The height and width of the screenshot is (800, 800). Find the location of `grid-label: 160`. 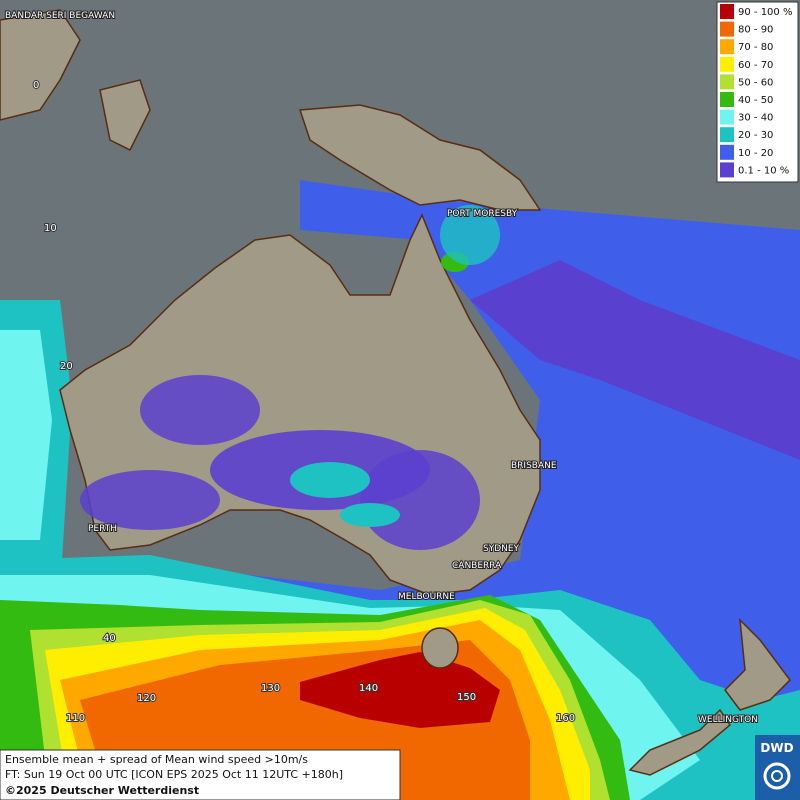

grid-label: 160 is located at coordinates (565, 718).